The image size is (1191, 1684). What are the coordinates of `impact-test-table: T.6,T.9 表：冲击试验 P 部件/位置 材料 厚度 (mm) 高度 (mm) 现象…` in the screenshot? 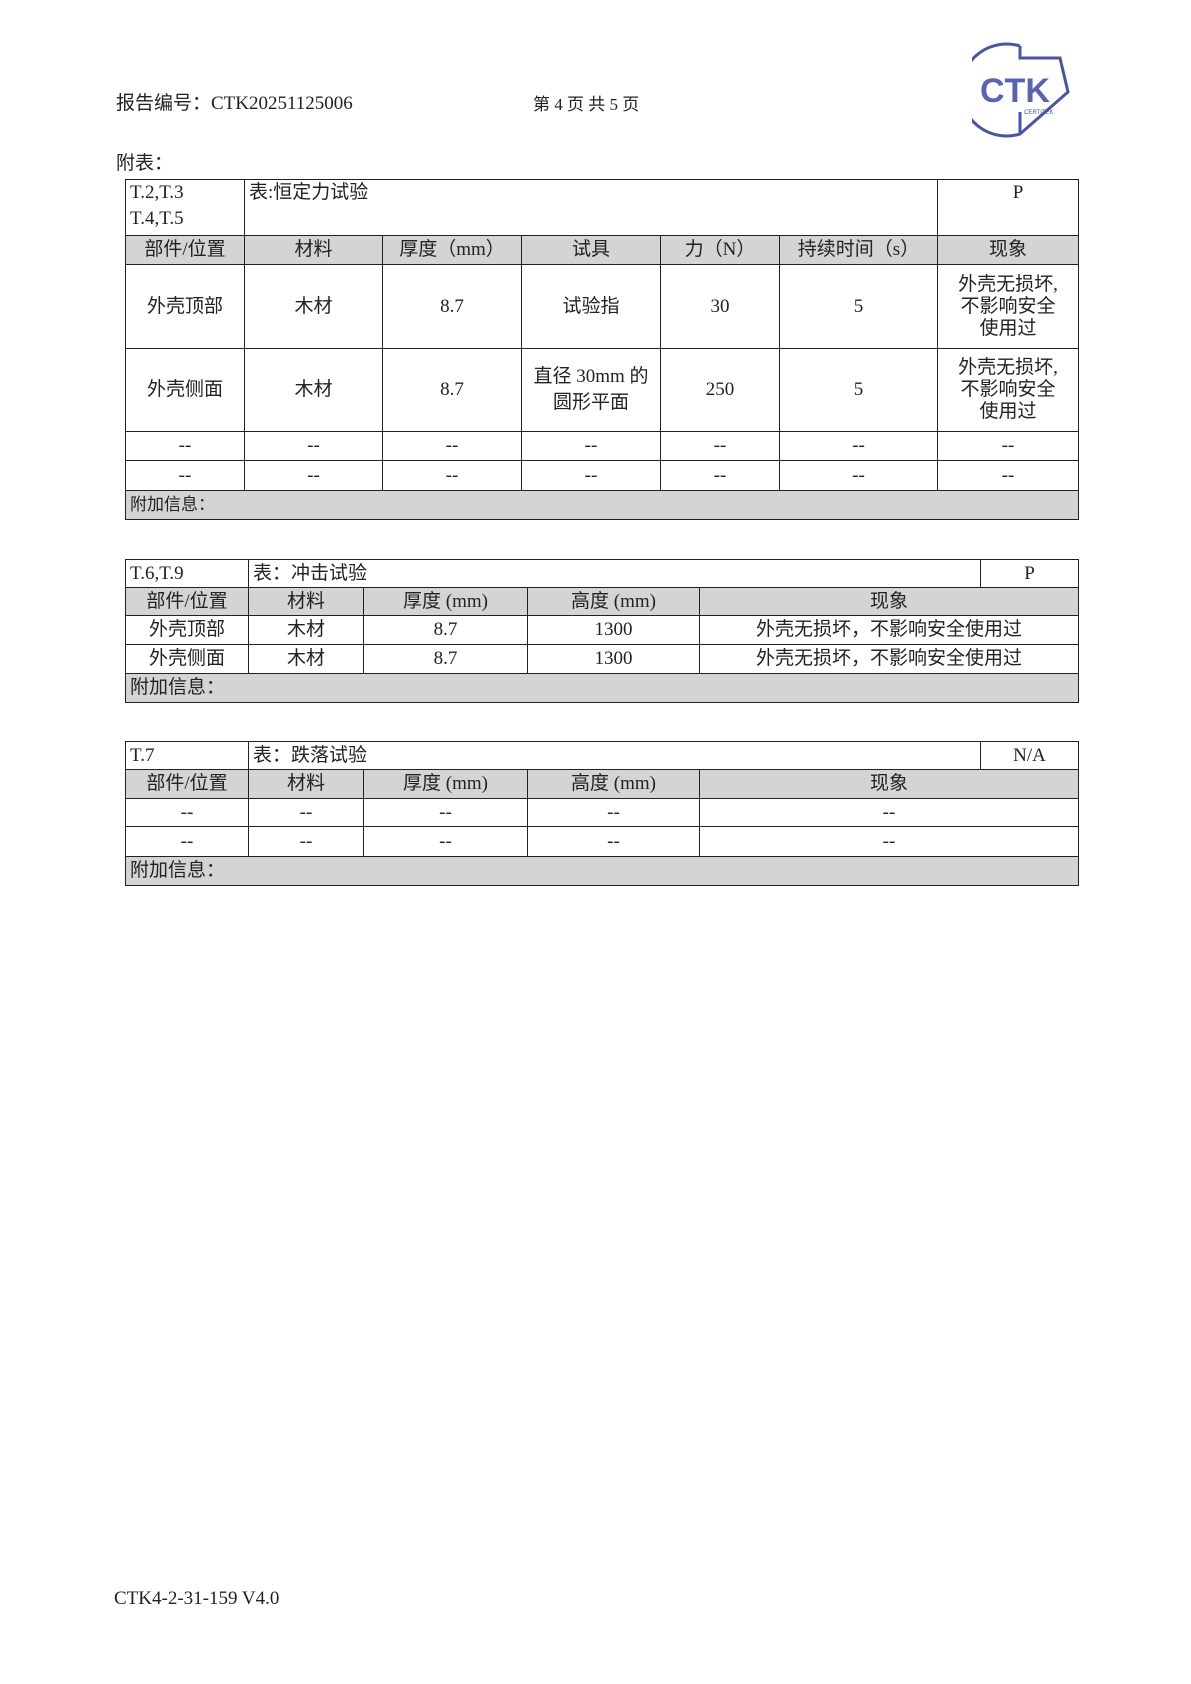 It's located at (602, 631).